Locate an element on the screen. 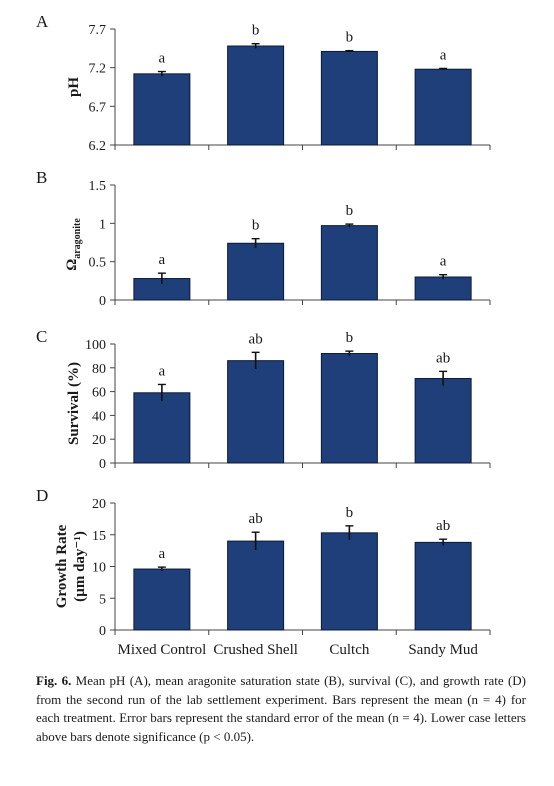  y-axis-label: Ωaragonite is located at coordinates (73, 244).